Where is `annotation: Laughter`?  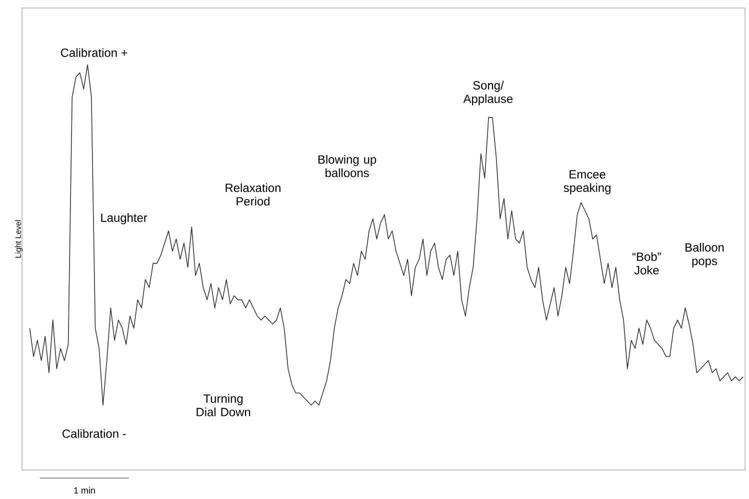 annotation: Laughter is located at coordinates (124, 218).